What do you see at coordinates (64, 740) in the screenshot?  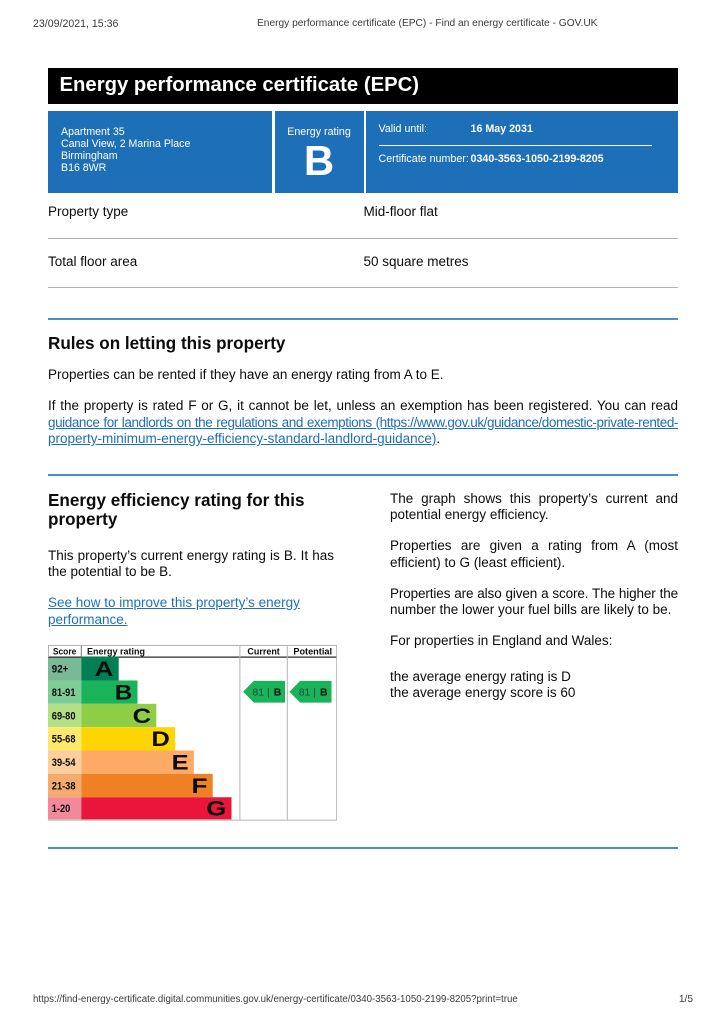 I see `svg-text: 55-68` at bounding box center [64, 740].